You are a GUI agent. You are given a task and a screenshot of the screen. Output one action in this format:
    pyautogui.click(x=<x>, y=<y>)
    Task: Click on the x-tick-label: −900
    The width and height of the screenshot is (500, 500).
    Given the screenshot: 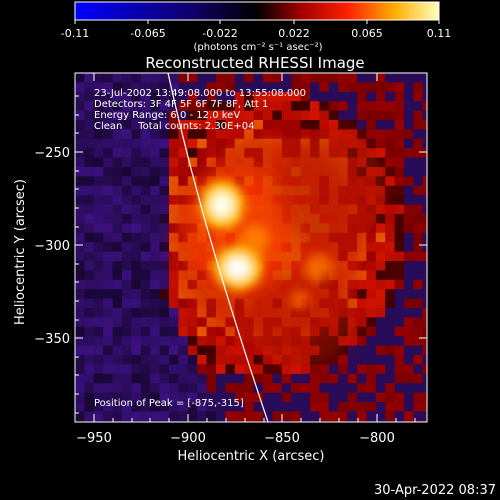 What is the action you would take?
    pyautogui.click(x=188, y=438)
    